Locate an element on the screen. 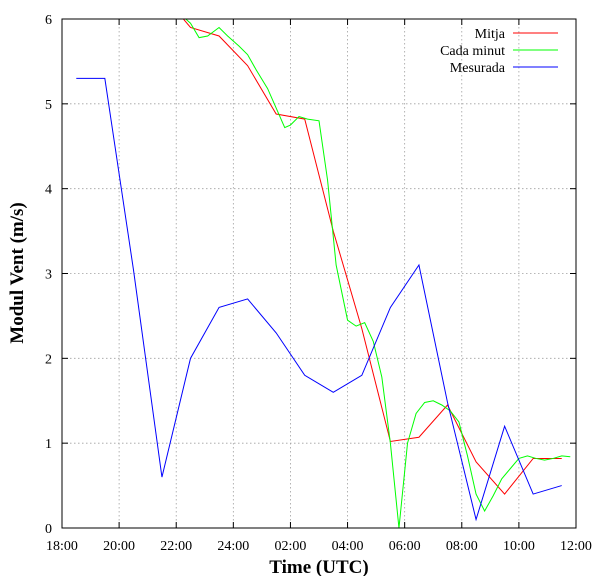 This screenshot has width=604, height=576. x-axis-title: Time (UTC) is located at coordinates (318, 566).